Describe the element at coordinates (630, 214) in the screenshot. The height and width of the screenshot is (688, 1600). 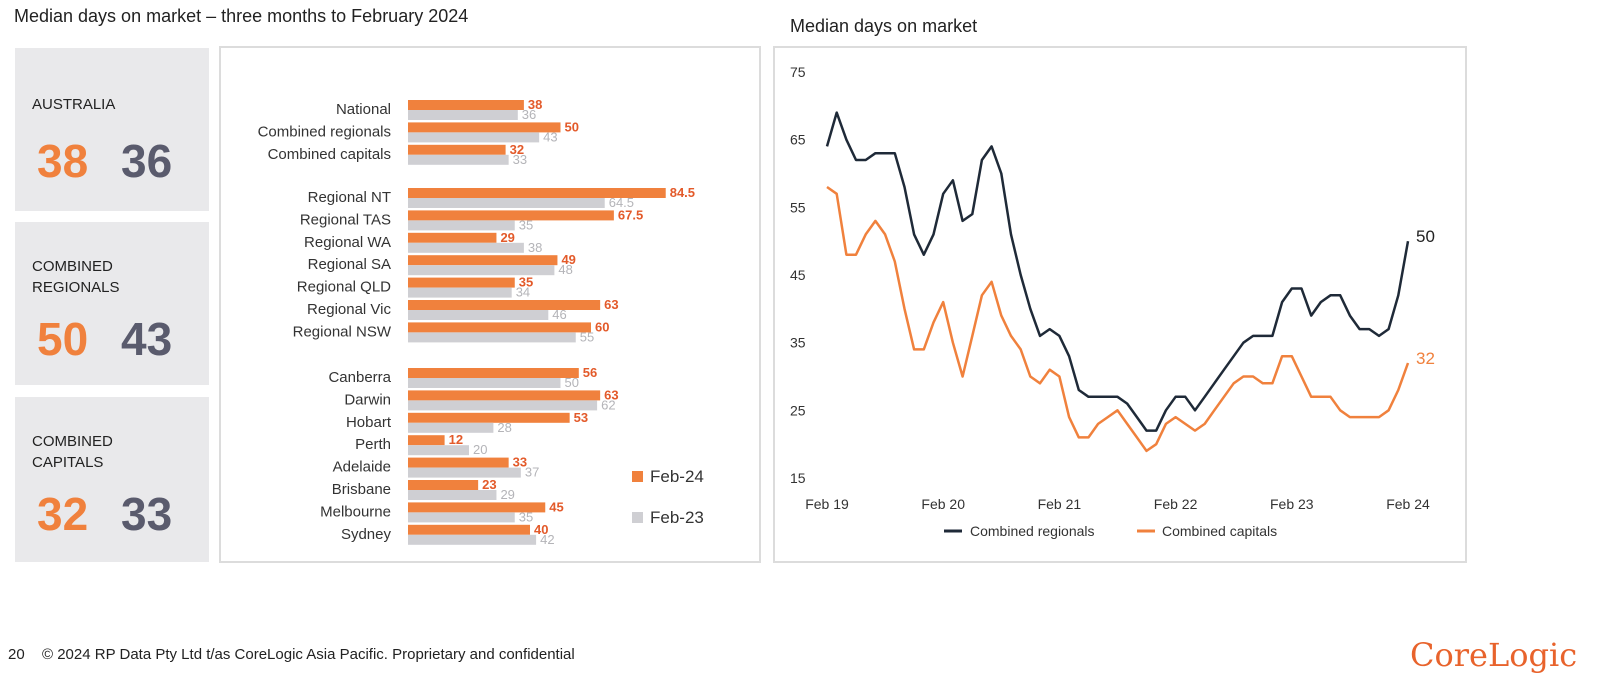
I see `bar-value-label-feb24: 67.5` at that location.